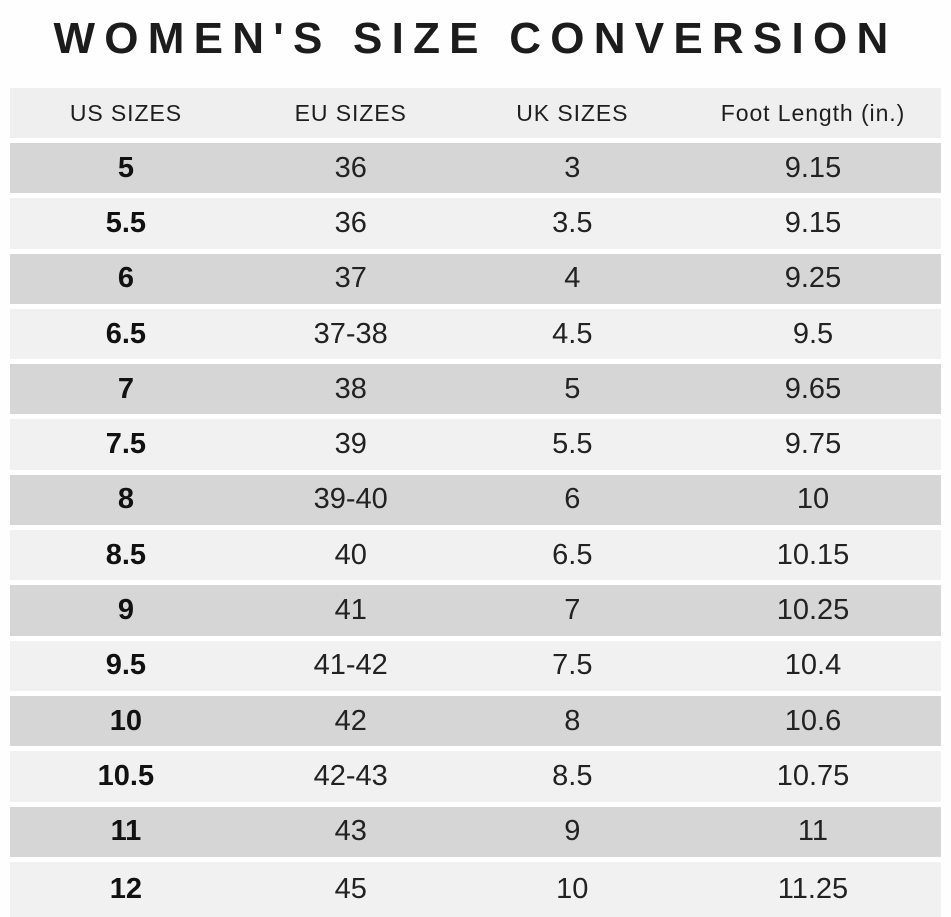  What do you see at coordinates (350, 281) in the screenshot?
I see `table-cell: 37` at bounding box center [350, 281].